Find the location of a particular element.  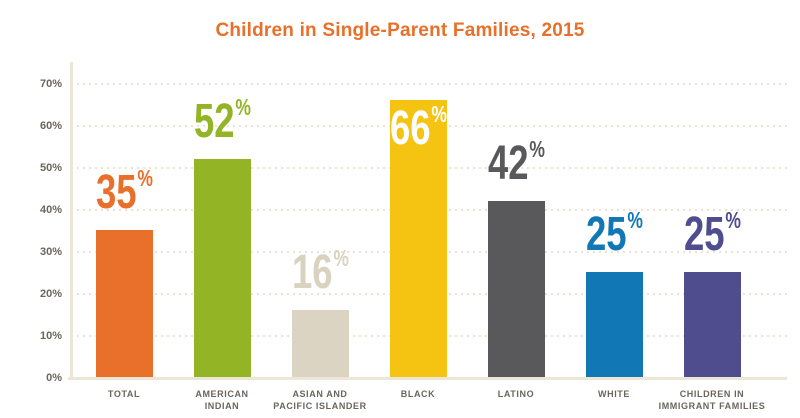

category-label-total: TOTAL is located at coordinates (124, 394).